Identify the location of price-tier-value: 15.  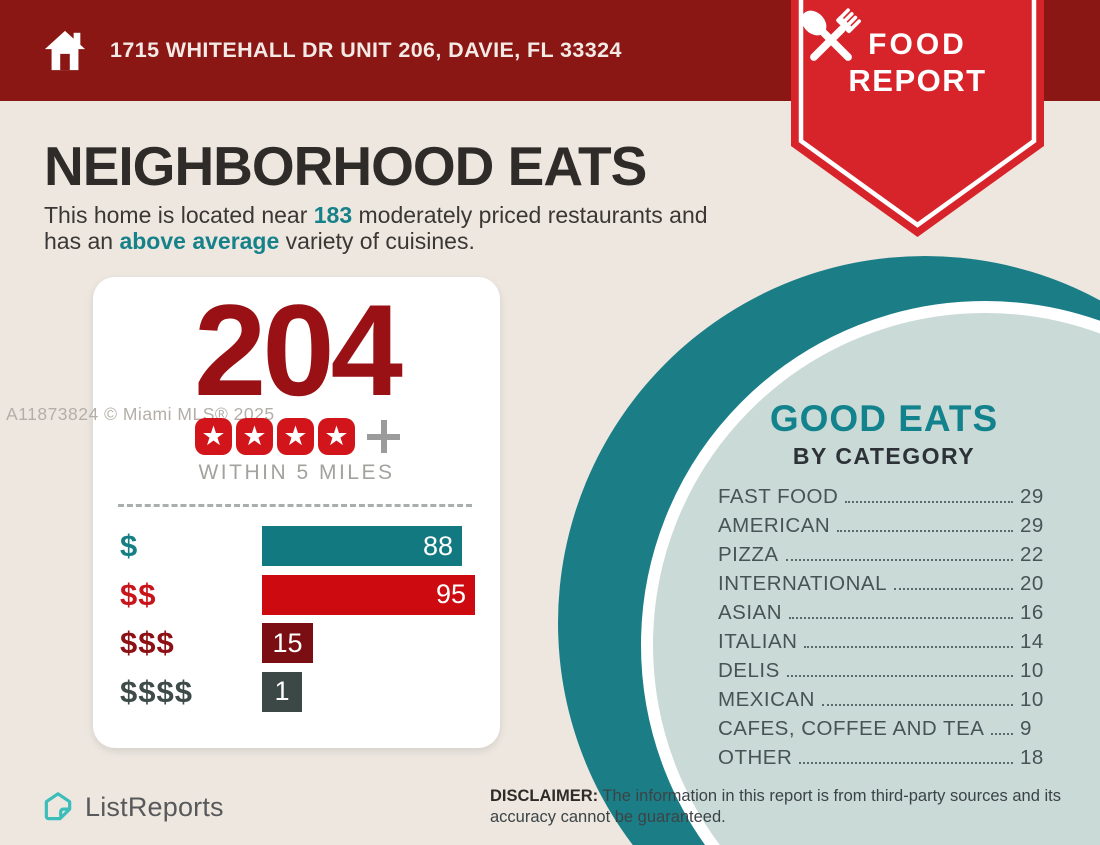
(287, 642).